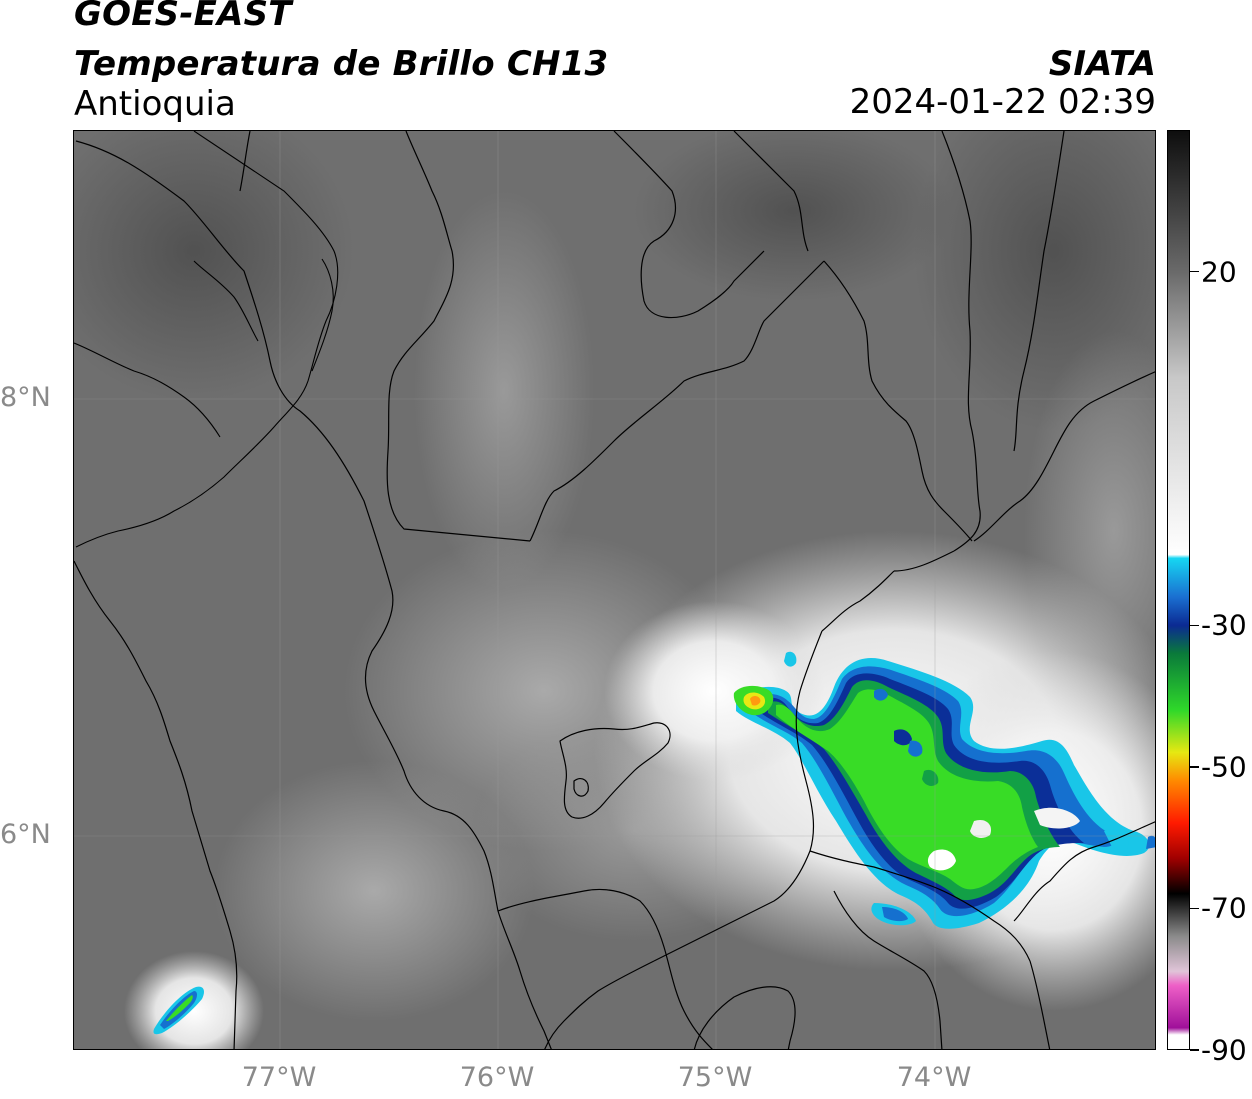  I want to click on colorbar-tick-label: -30, so click(1224, 625).